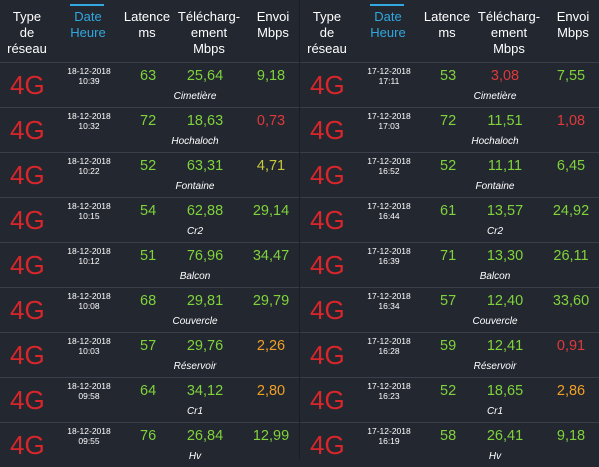 This screenshot has height=467, width=599. What do you see at coordinates (389, 211) in the screenshot?
I see `test-datetime: 17-12-2018 16:44` at bounding box center [389, 211].